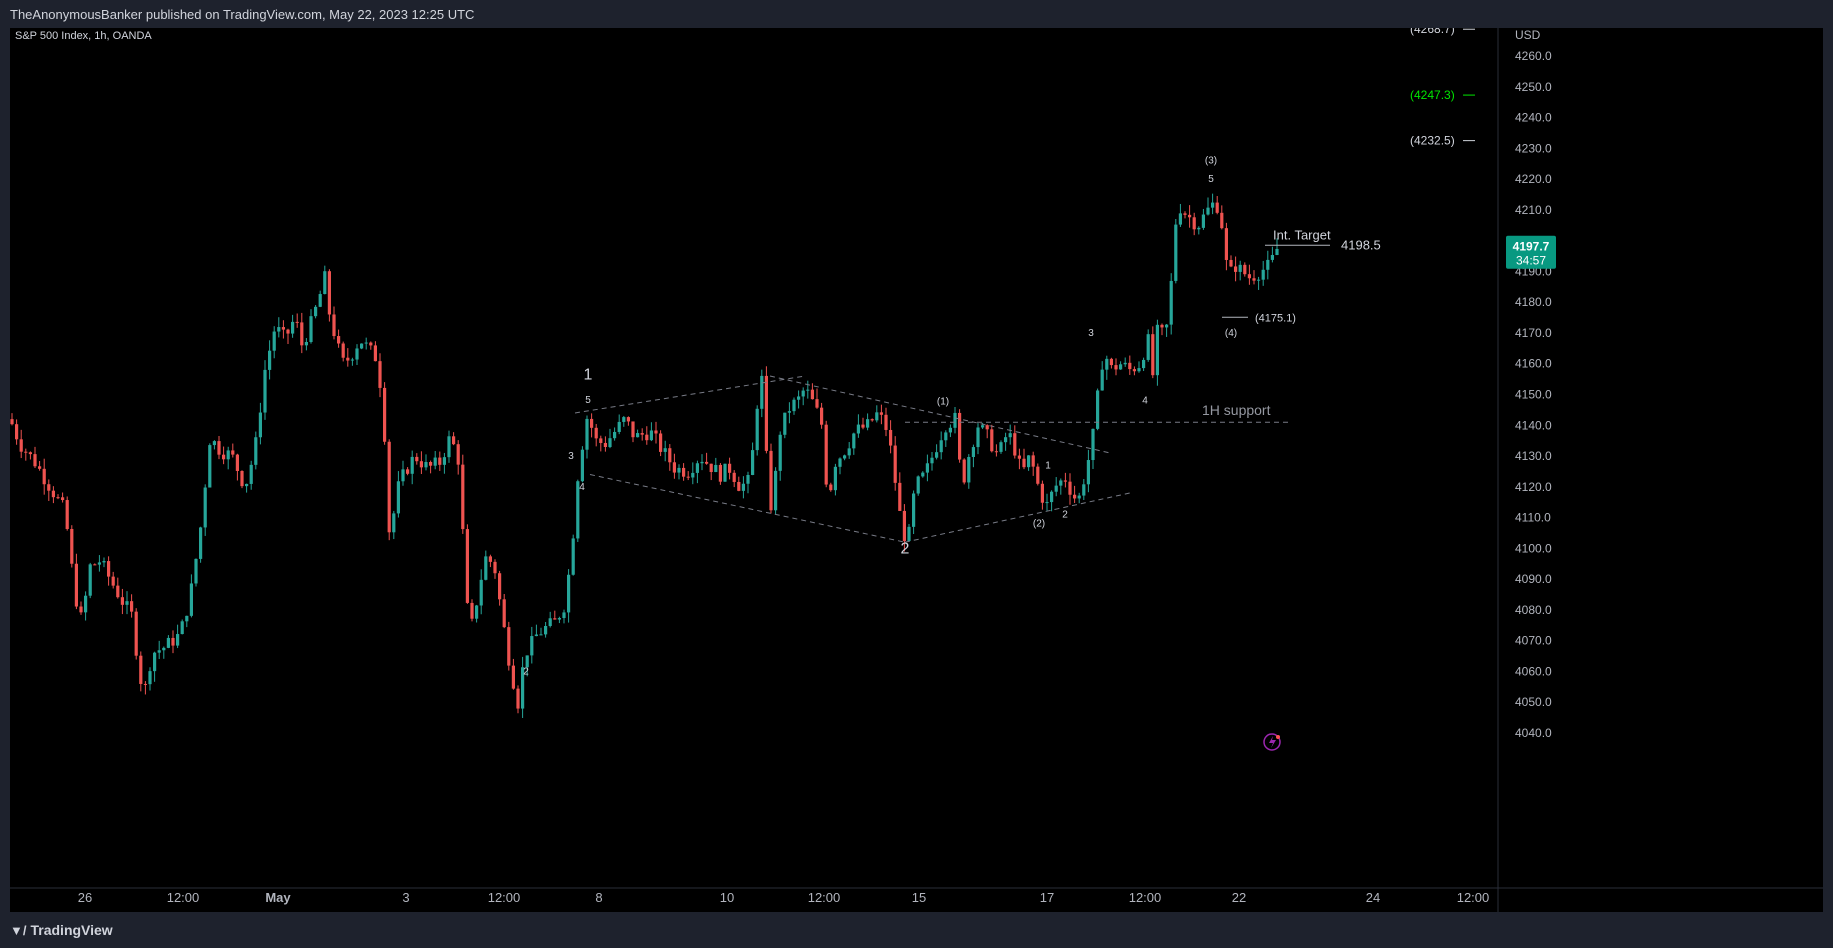  What do you see at coordinates (1533, 179) in the screenshot?
I see `y-tick-label: 4220.0` at bounding box center [1533, 179].